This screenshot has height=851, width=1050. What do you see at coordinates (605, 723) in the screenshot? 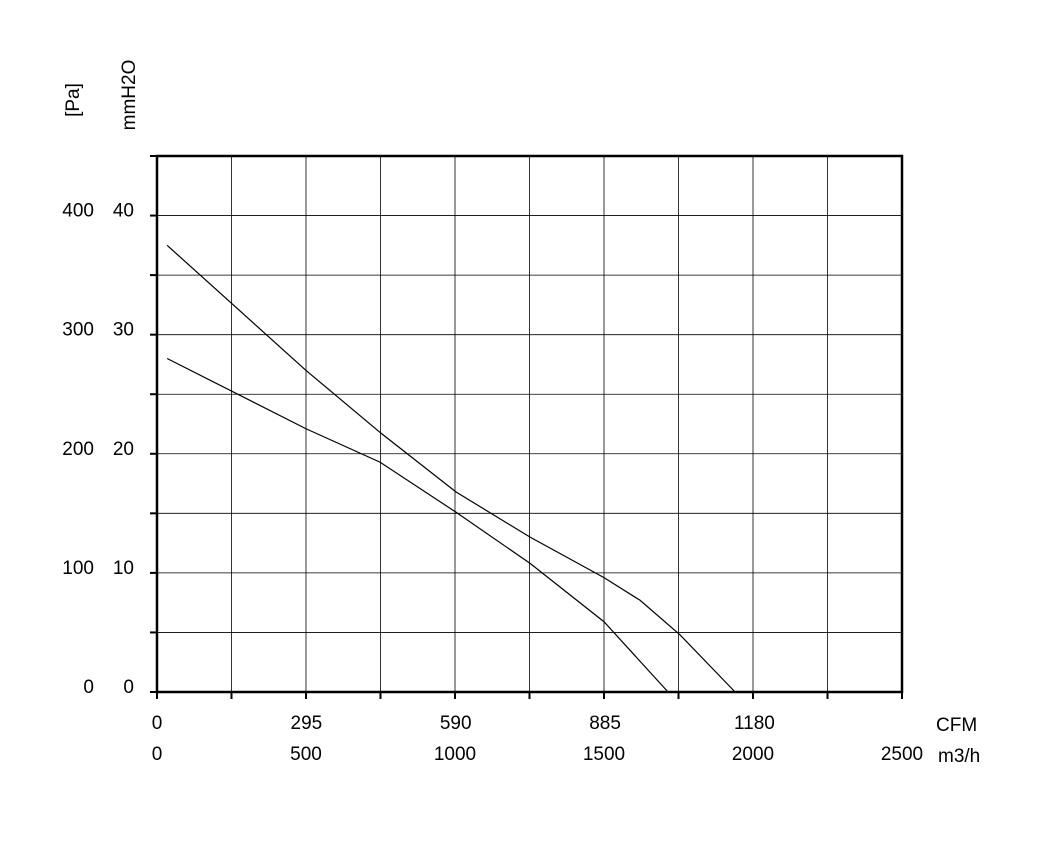
I see `x2-tick-label: 885` at bounding box center [605, 723].